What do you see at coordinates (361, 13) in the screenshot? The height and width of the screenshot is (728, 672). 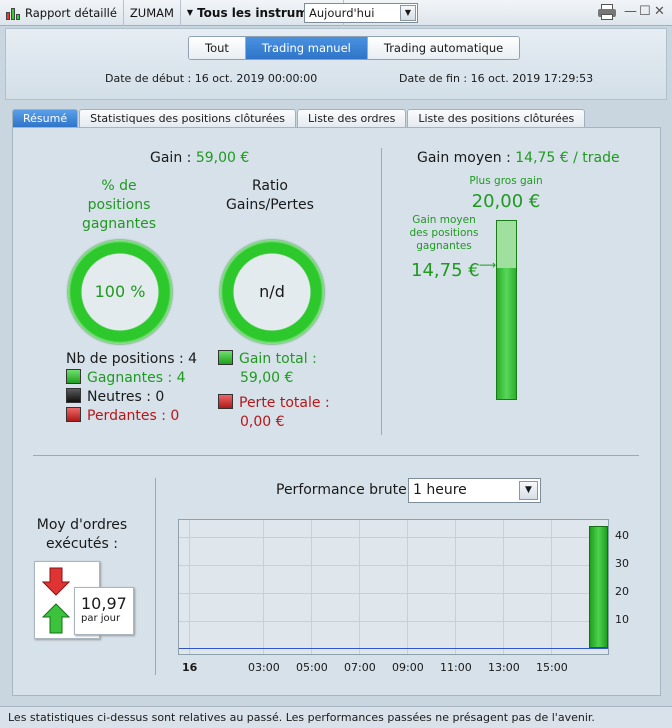 I see `period-select: Aujourd'hui ▼` at bounding box center [361, 13].